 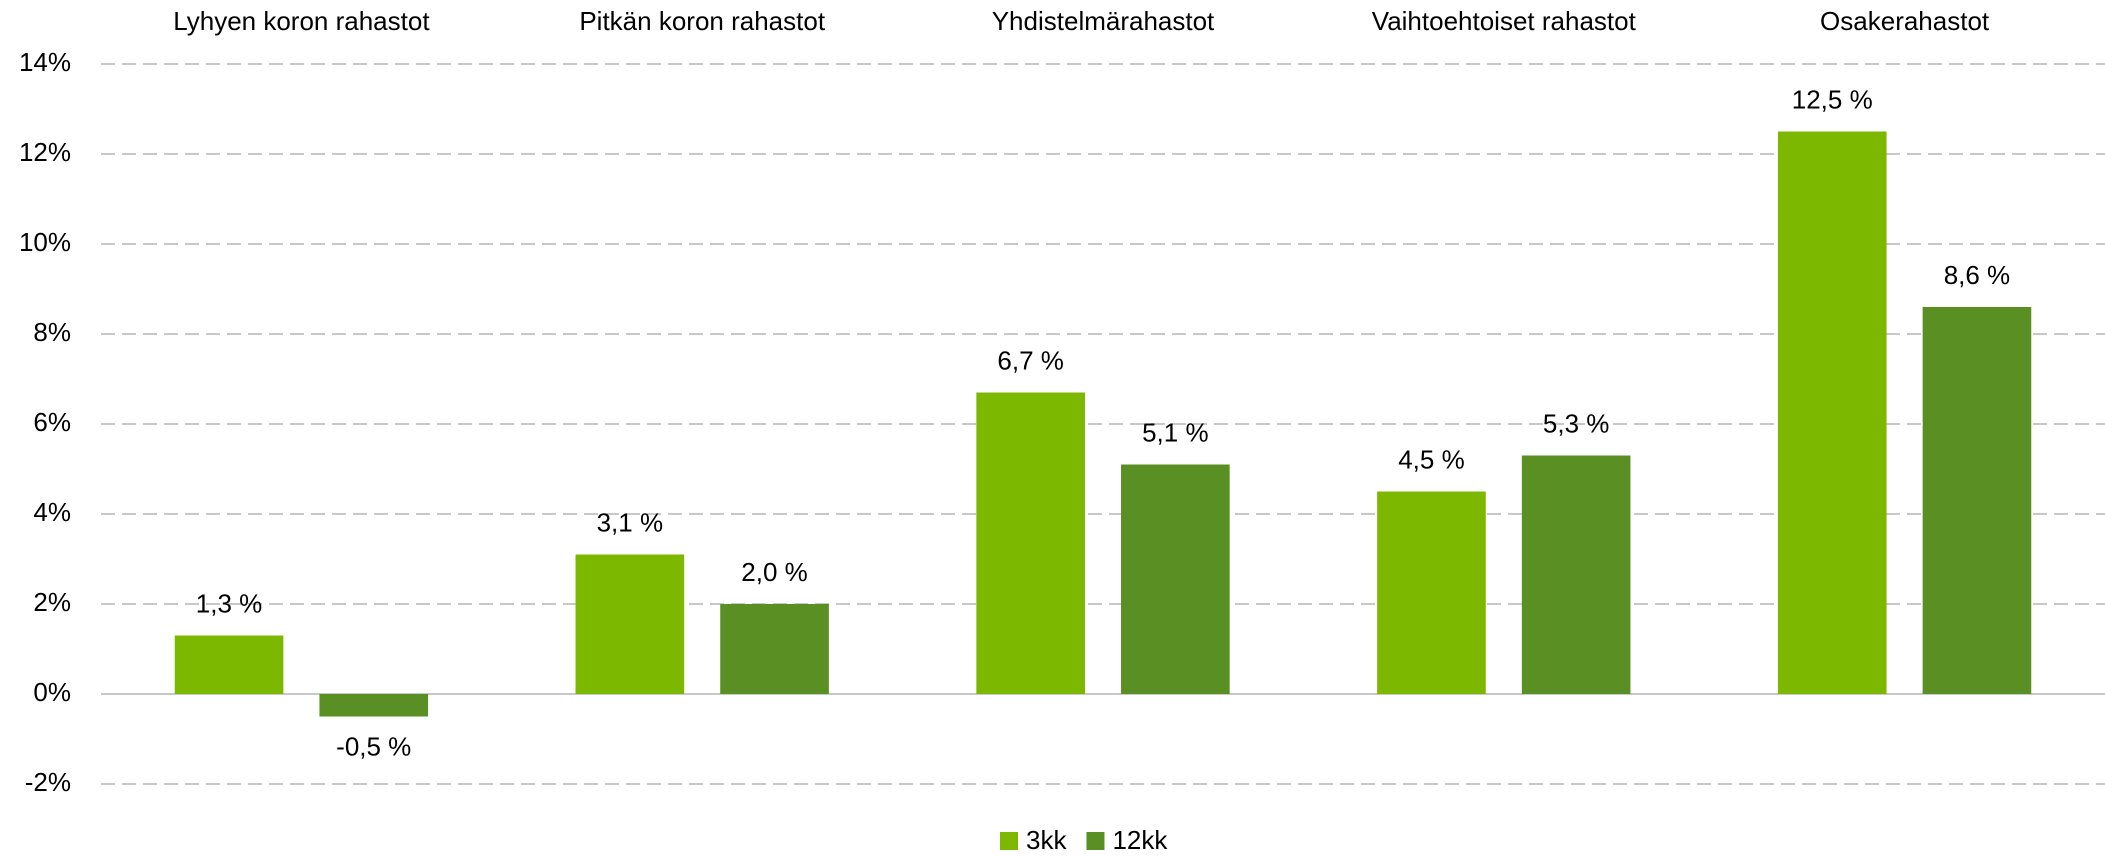 I want to click on data-label: 4,5 %, so click(x=1431, y=459).